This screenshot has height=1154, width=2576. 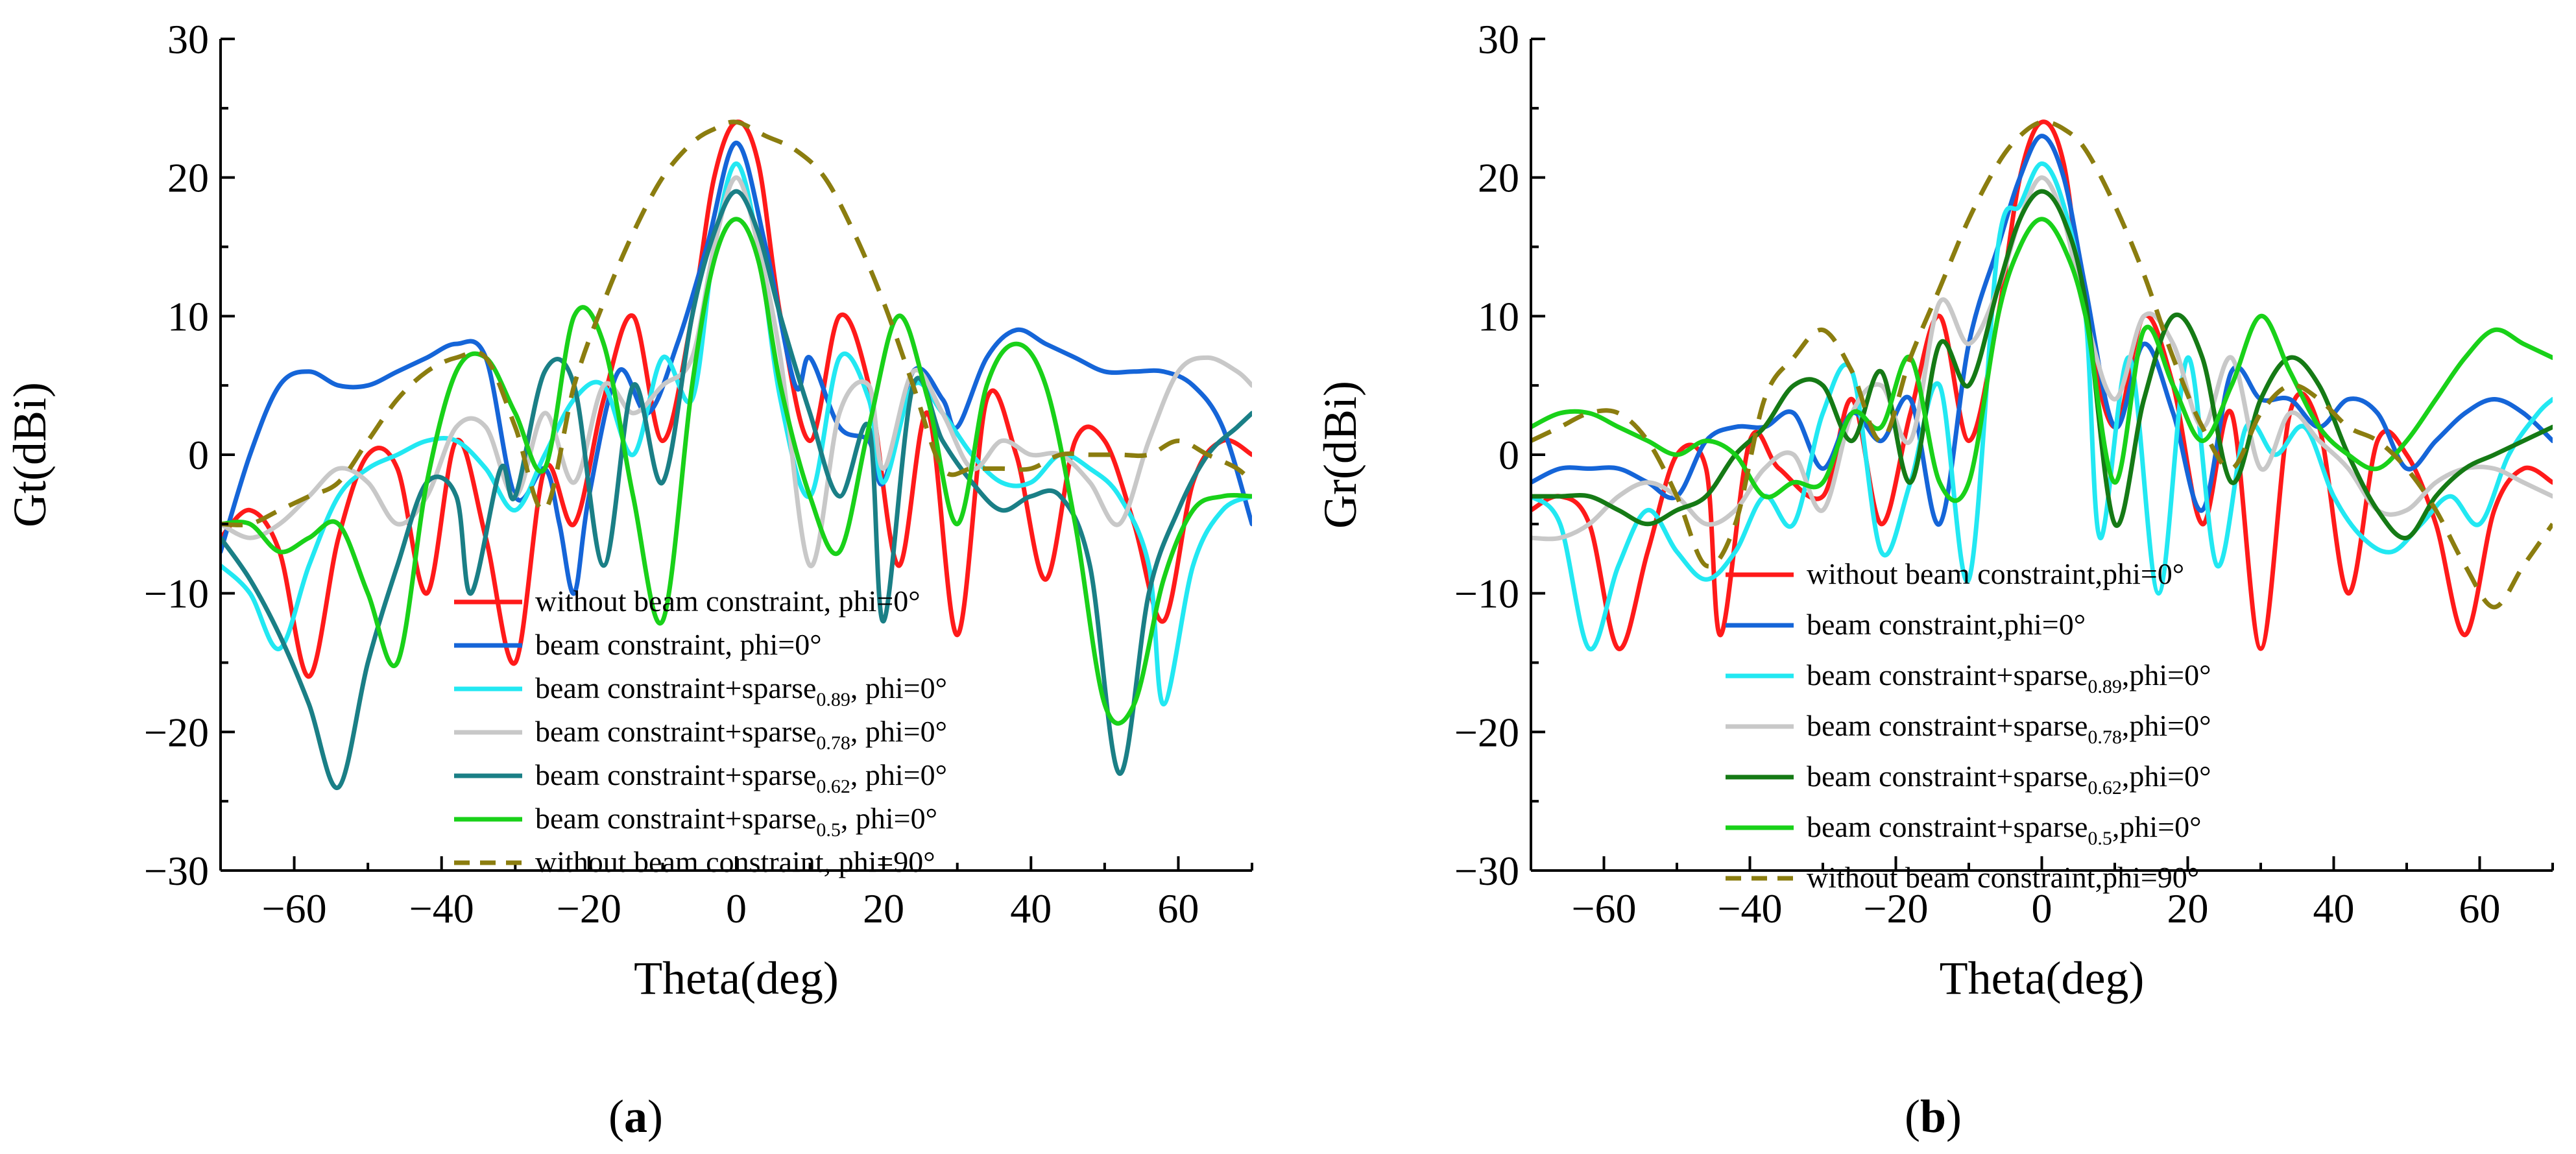 What do you see at coordinates (2004, 829) in the screenshot?
I see `legend-label-6: beam constraint+sparse0.5,phi=0°` at bounding box center [2004, 829].